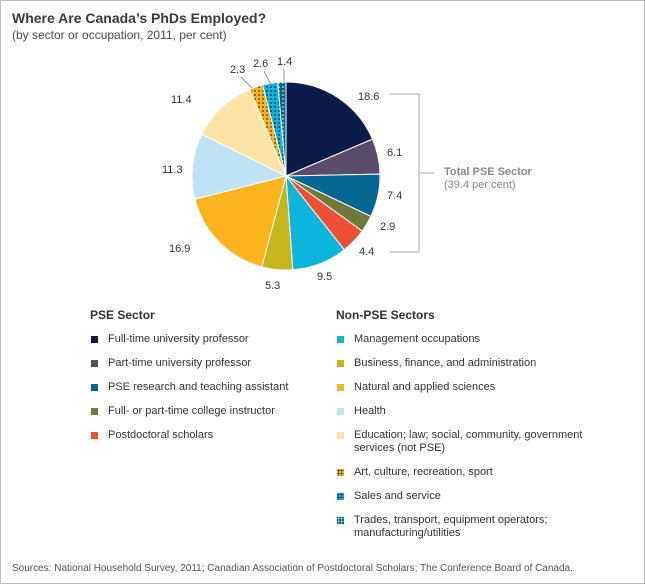 Image resolution: width=645 pixels, height=584 pixels. Describe the element at coordinates (181, 100) in the screenshot. I see `data-label-education-law-social-community-government-services-not-pse: 11.4` at that location.